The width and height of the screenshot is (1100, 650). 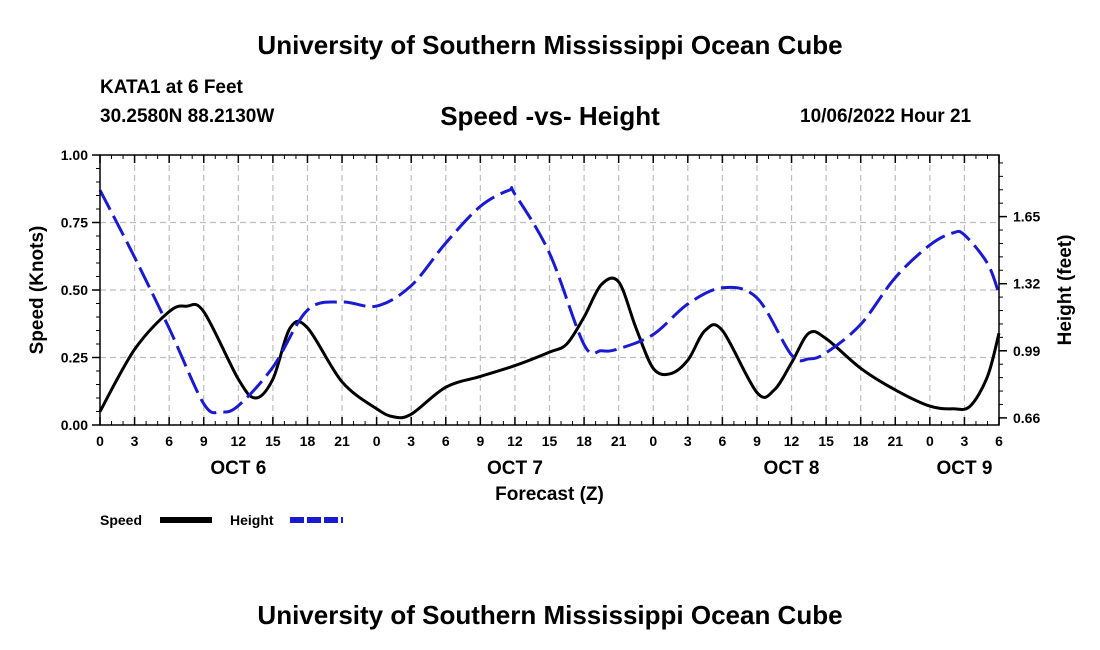 I want to click on day-label: OCT 8, so click(x=792, y=468).